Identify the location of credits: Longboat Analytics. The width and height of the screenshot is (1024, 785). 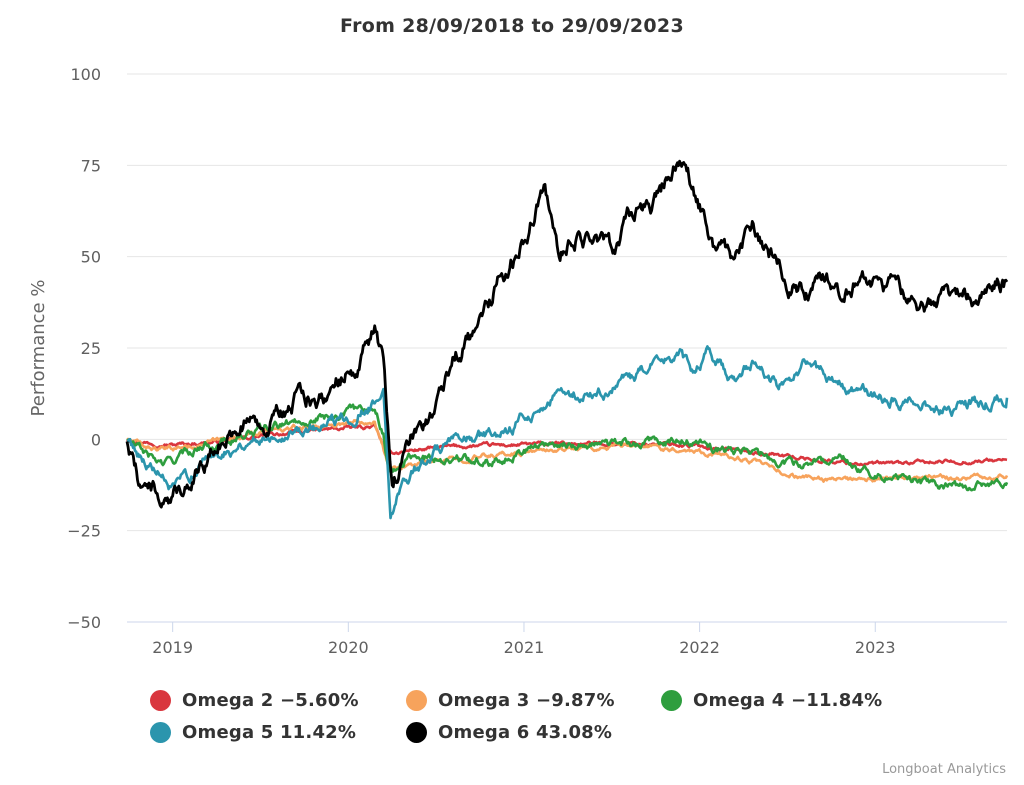
(944, 769).